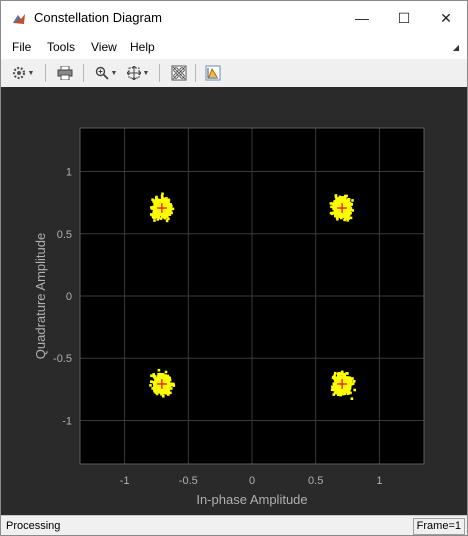 The width and height of the screenshot is (468, 536). I want to click on x-tick-label: 1, so click(379, 481).